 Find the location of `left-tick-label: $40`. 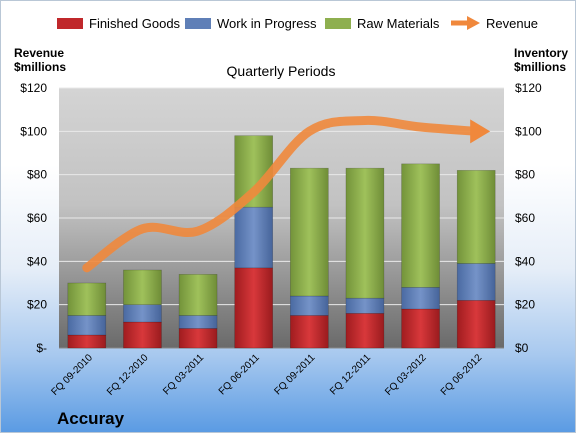

left-tick-label: $40 is located at coordinates (37, 261).